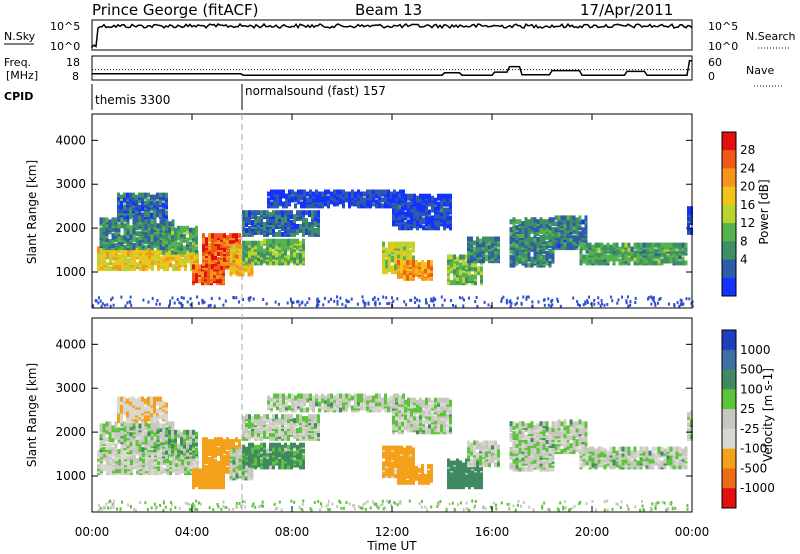 This screenshot has width=800, height=554. Describe the element at coordinates (400, 36) in the screenshot. I see `noise-panel: N.Sky 10^5 10^0 10^5 10^0 N.Search` at that location.